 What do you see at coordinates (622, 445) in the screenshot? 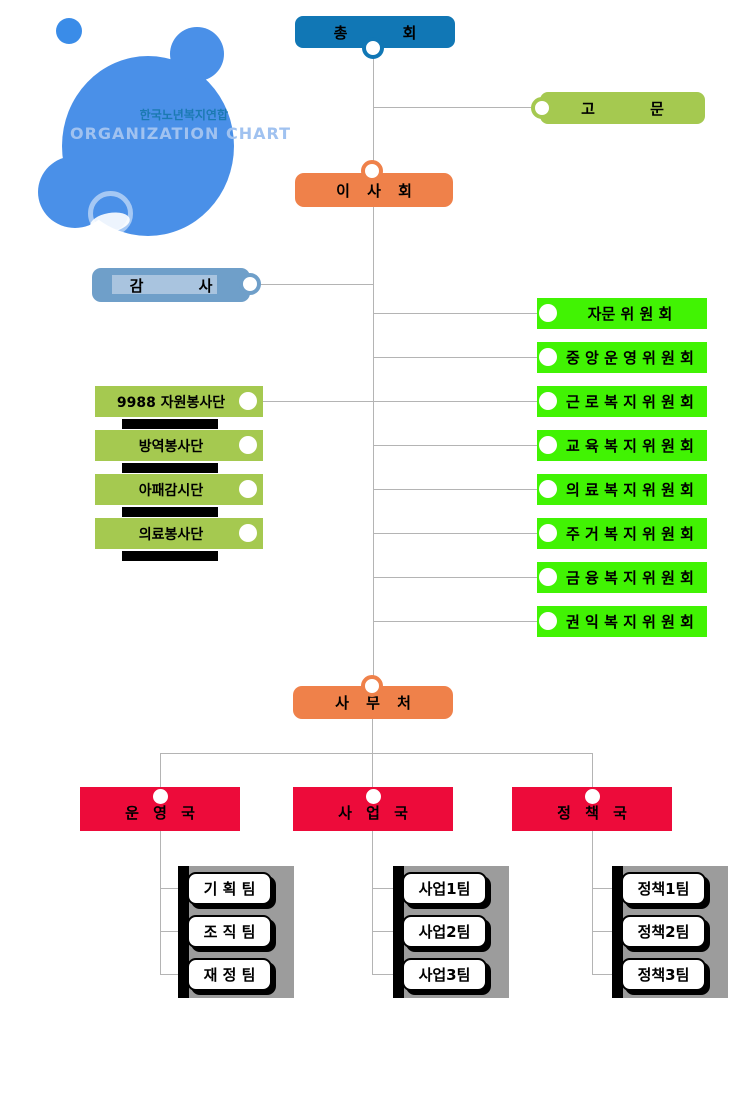
I see `node-committee: 교 육 복 지 위 원 회` at bounding box center [622, 445].